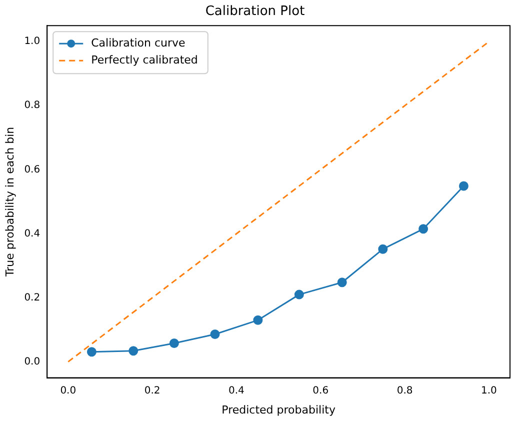 The image size is (524, 421). Describe the element at coordinates (32, 170) in the screenshot. I see `y-tick-label: 0.6` at that location.